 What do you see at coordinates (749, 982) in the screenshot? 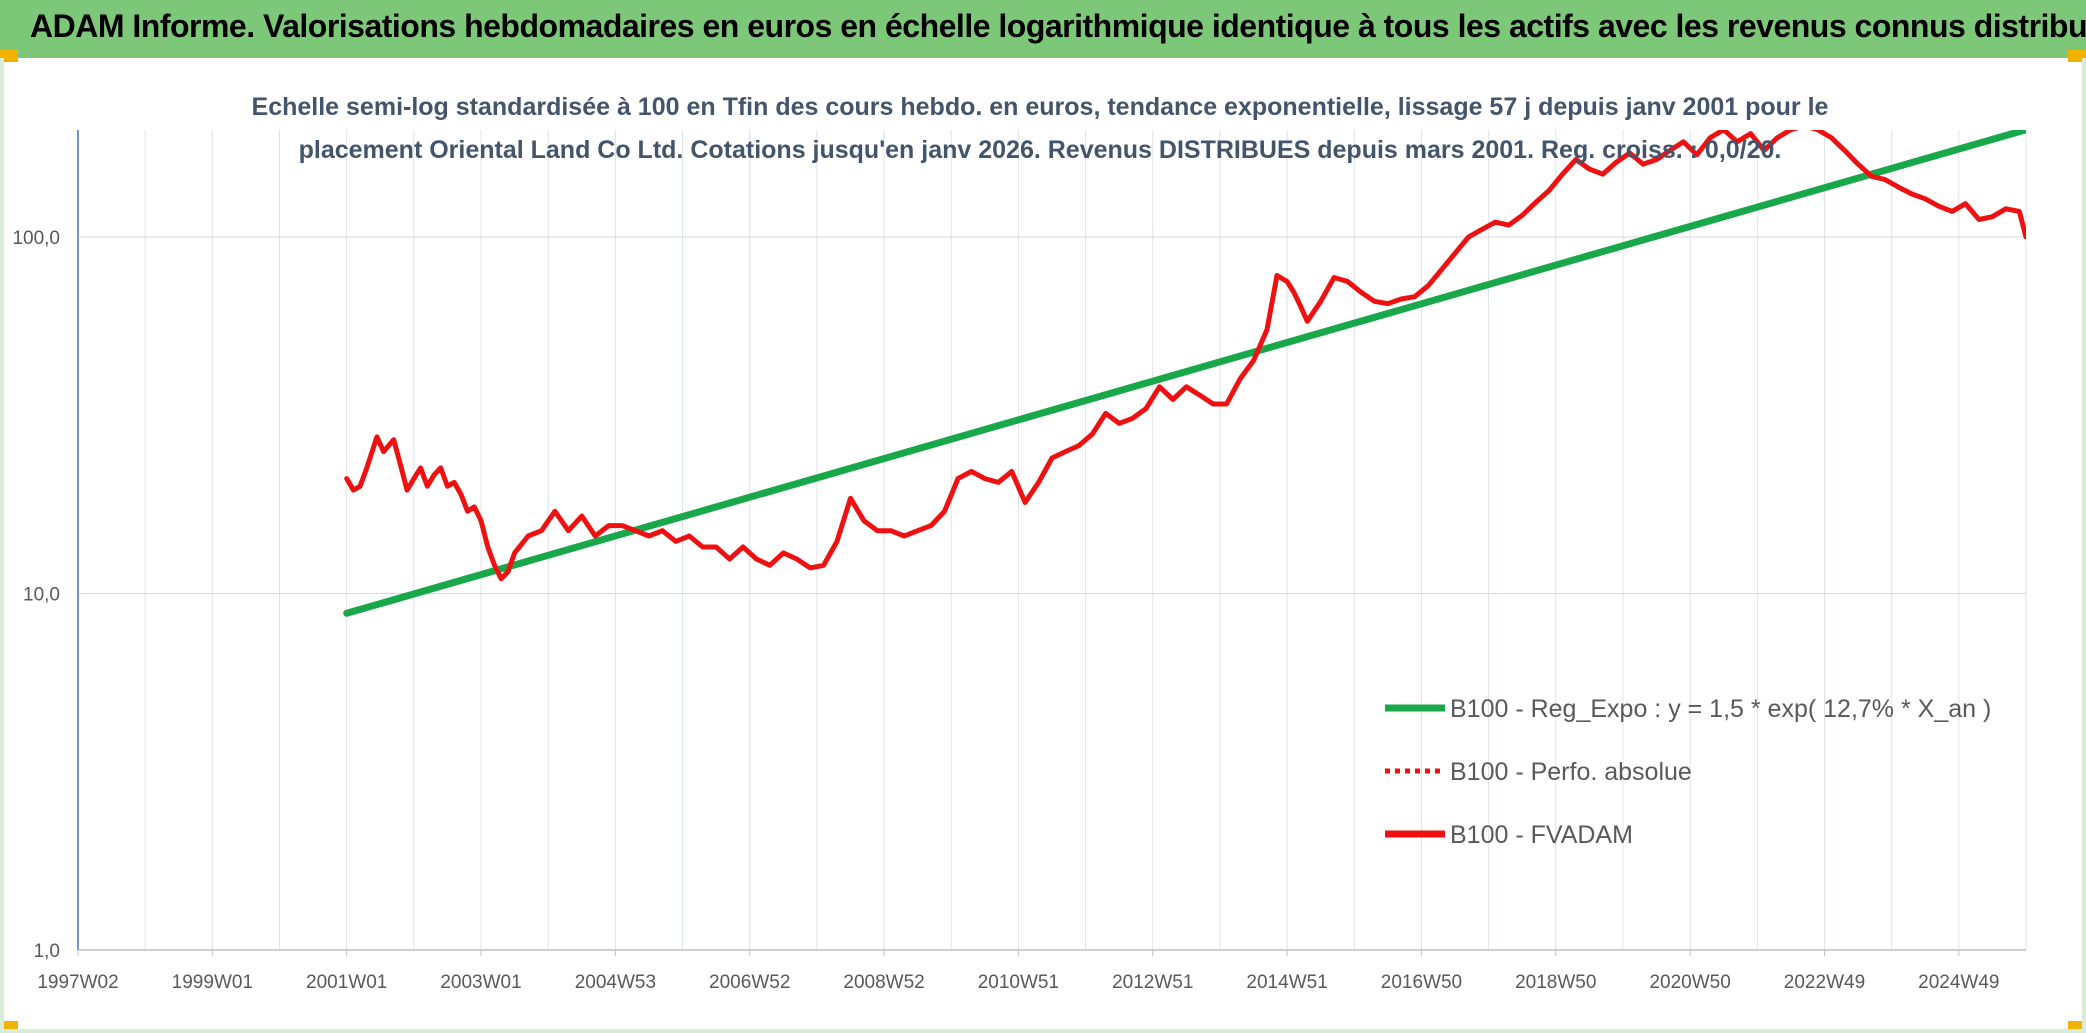
I see `x-tick-label: 2006W52` at bounding box center [749, 982].